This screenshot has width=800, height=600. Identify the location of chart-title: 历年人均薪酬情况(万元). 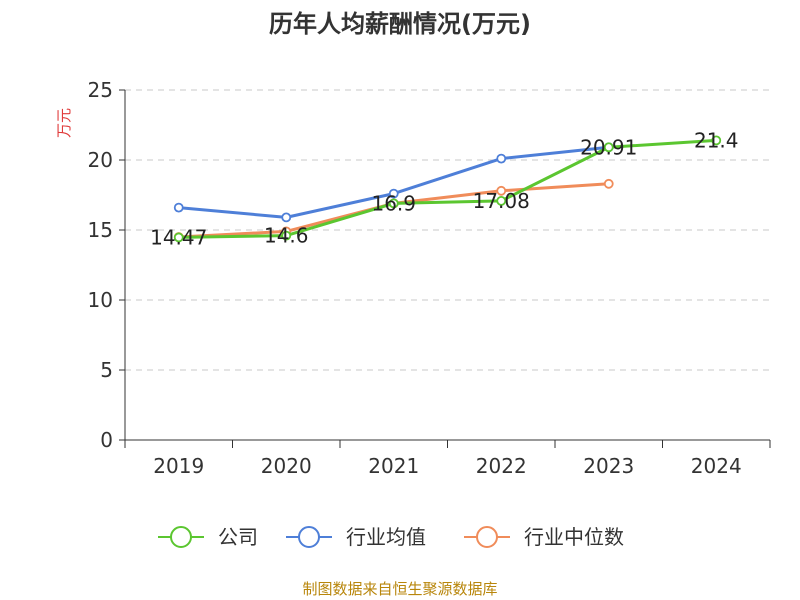
(400, 24).